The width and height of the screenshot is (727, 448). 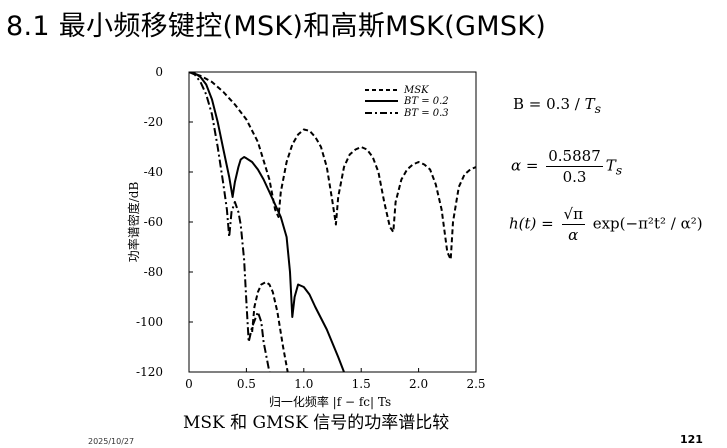 What do you see at coordinates (111, 441) in the screenshot?
I see `footer-date: 2025/10/27` at bounding box center [111, 441].